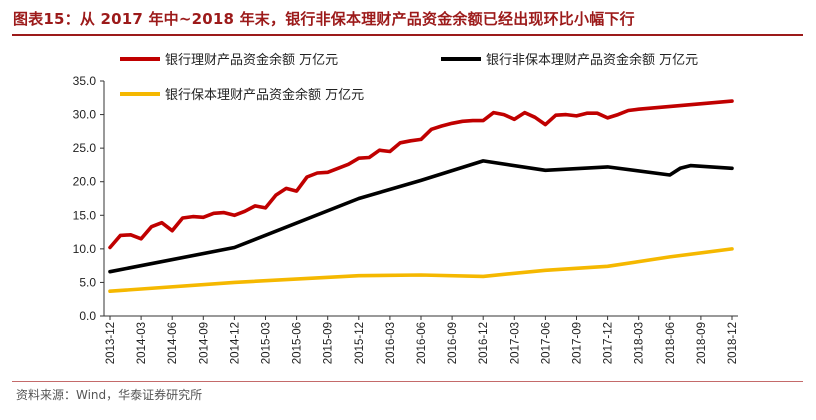  I want to click on x-tick-label: 2014-06, so click(173, 343).